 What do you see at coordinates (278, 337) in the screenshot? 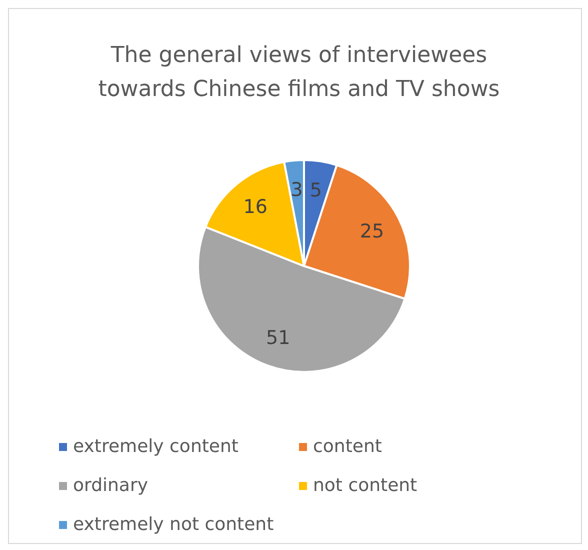
I see `data-label: 51` at bounding box center [278, 337].